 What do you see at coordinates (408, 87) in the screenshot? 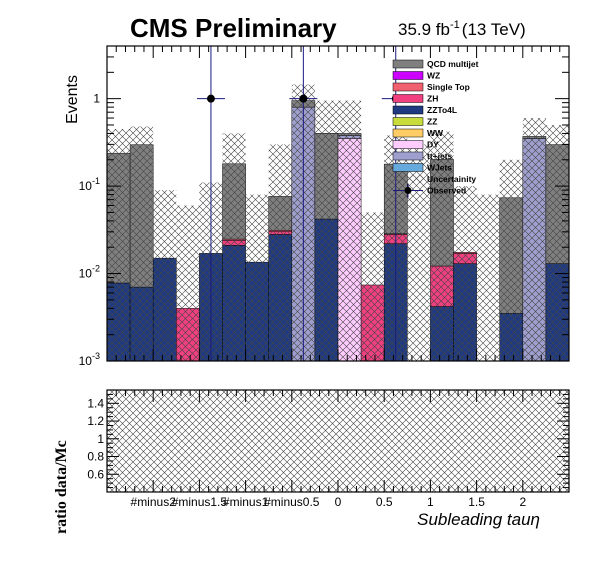
I see `legend-swatch-single_top` at bounding box center [408, 87].